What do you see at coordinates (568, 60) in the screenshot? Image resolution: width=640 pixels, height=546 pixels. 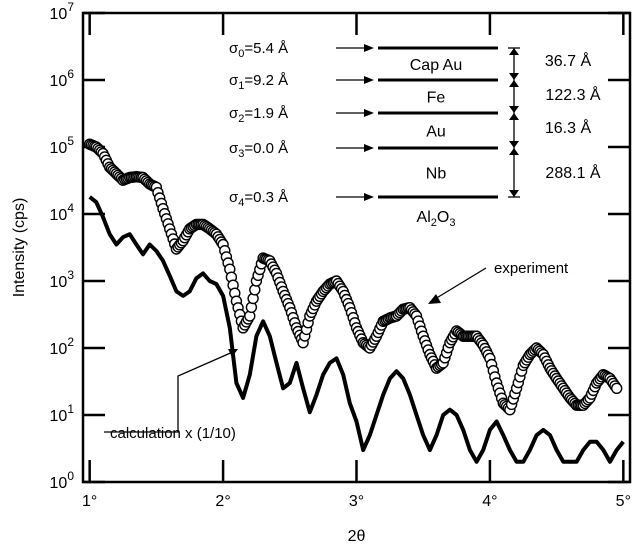 I see `thickness-label: 36.7 Å` at bounding box center [568, 60].